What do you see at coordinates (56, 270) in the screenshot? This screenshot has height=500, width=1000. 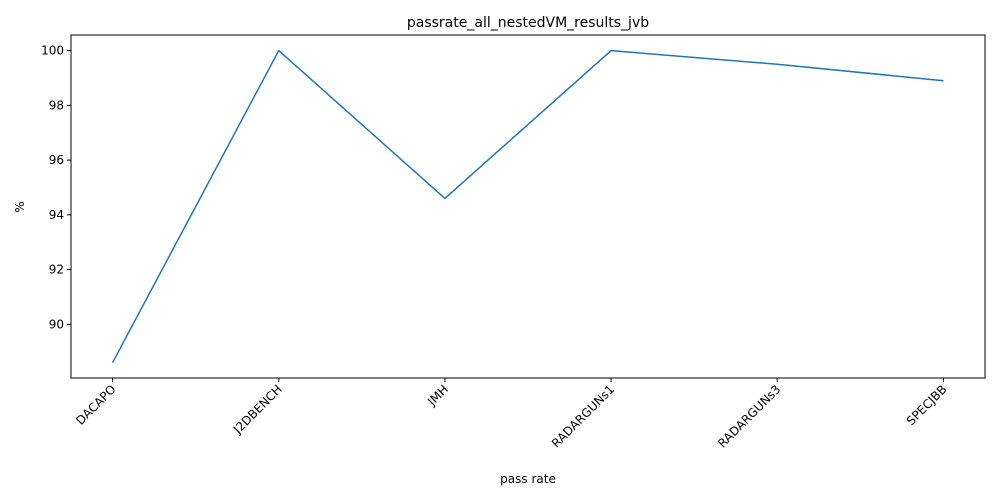 I see `y-tick-label: 92` at bounding box center [56, 270].